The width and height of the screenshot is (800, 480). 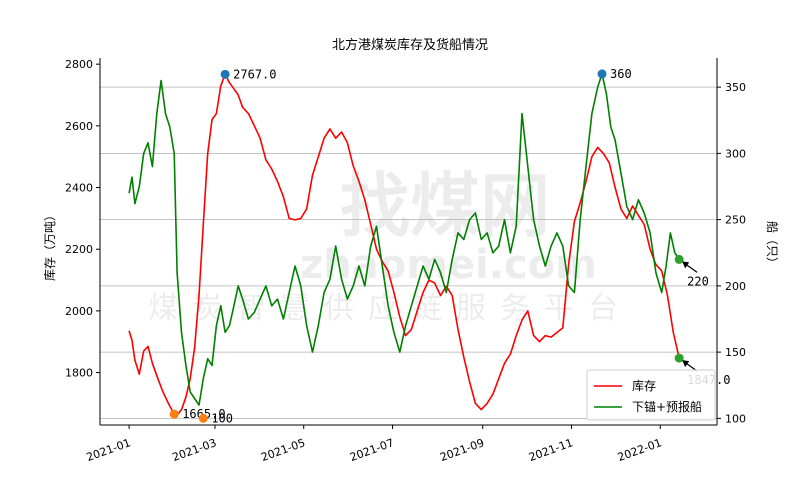 What do you see at coordinates (651, 395) in the screenshot?
I see `legend: 库存 下锚+预报船` at bounding box center [651, 395].